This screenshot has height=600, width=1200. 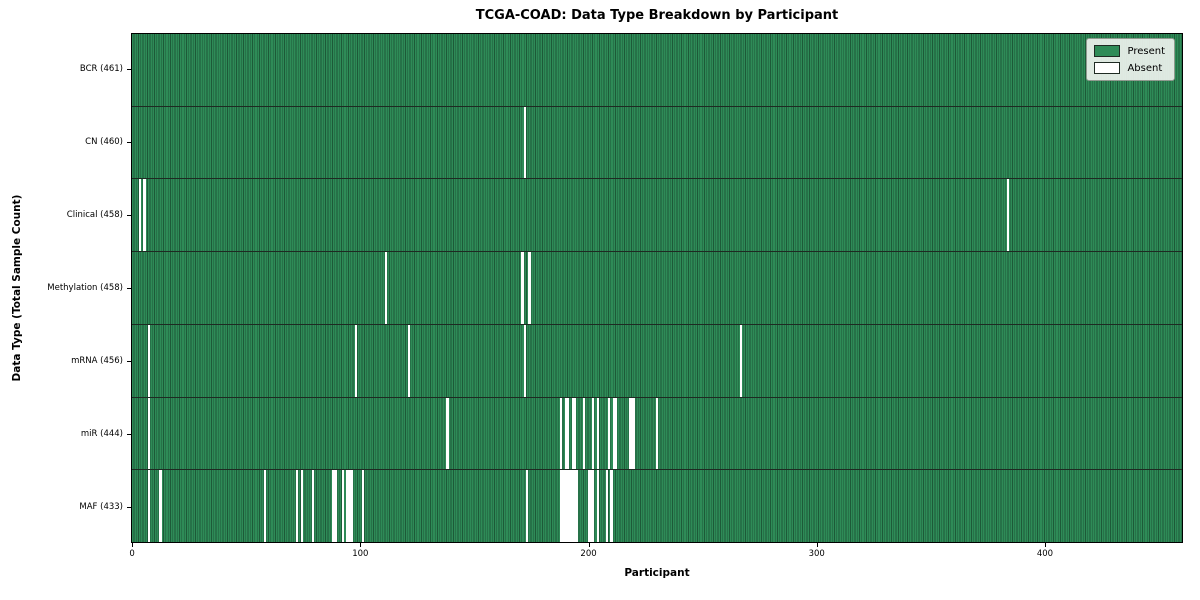 I want to click on x-tick-label-300: 300, so click(x=816, y=554).